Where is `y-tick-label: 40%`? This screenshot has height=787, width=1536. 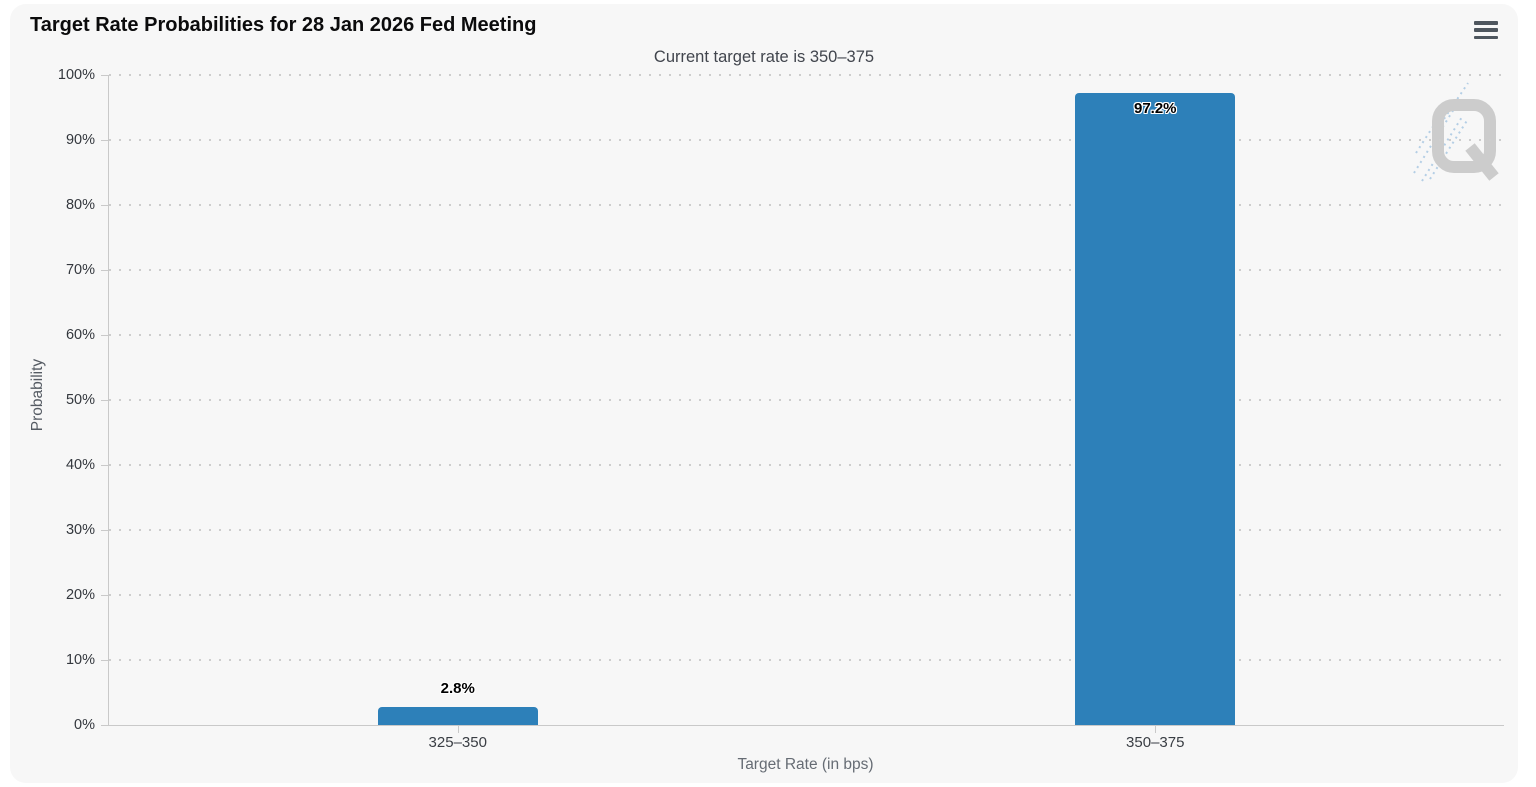
y-tick-label: 40% is located at coordinates (80, 465).